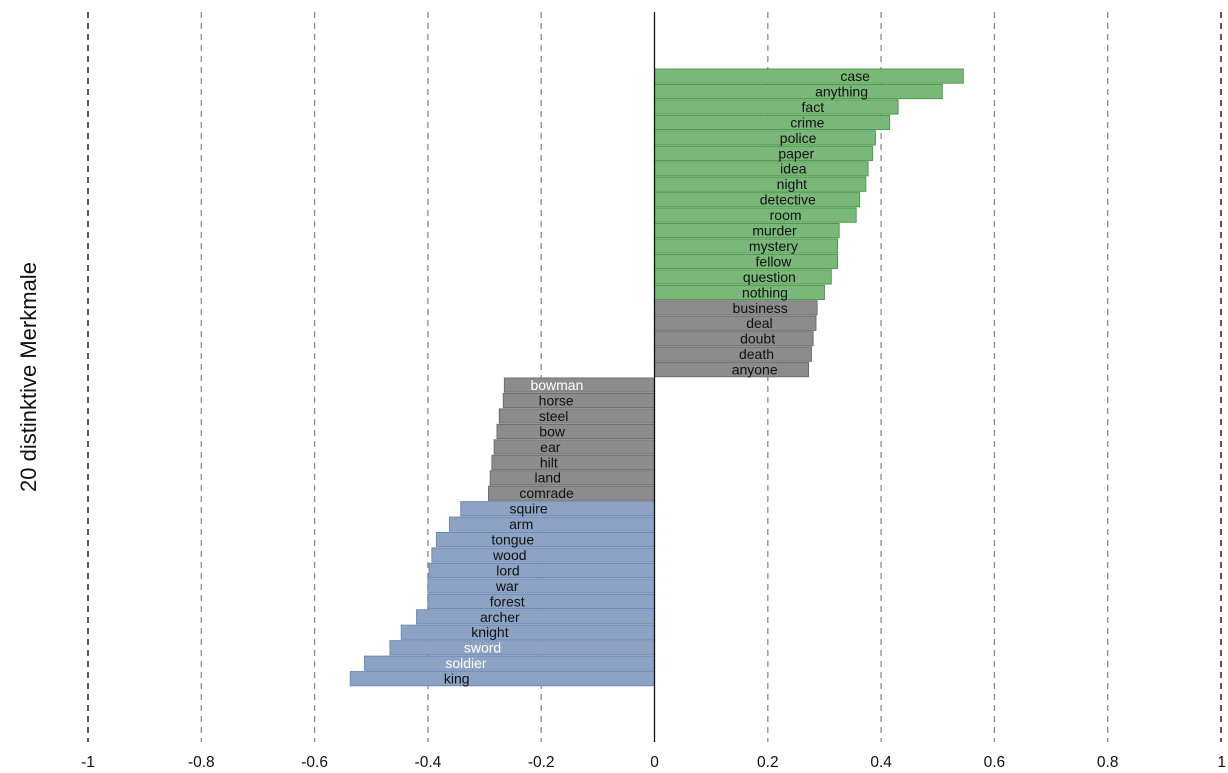 Image resolution: width=1228 pixels, height=773 pixels. Describe the element at coordinates (482, 648) in the screenshot. I see `bar-label-sword: sword` at that location.